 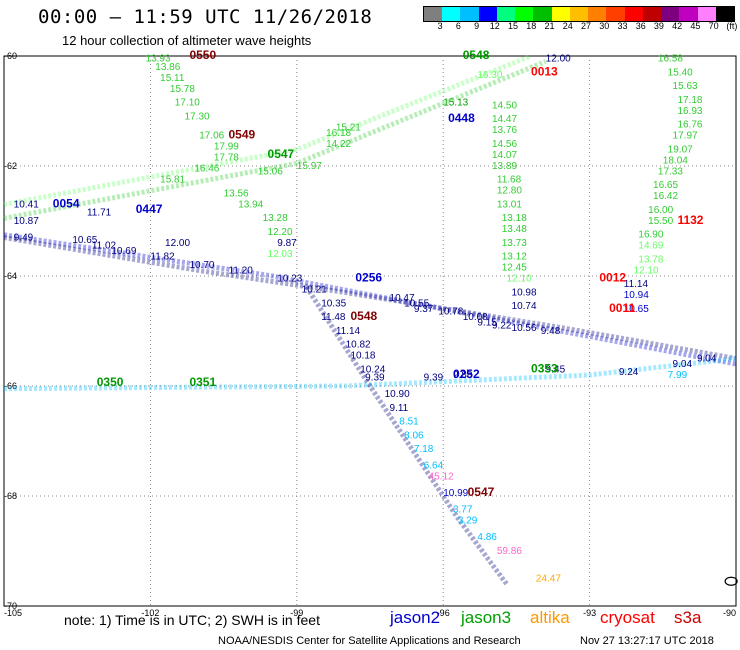 What do you see at coordinates (640, 26) in the screenshot?
I see `scale-label: 36` at bounding box center [640, 26].